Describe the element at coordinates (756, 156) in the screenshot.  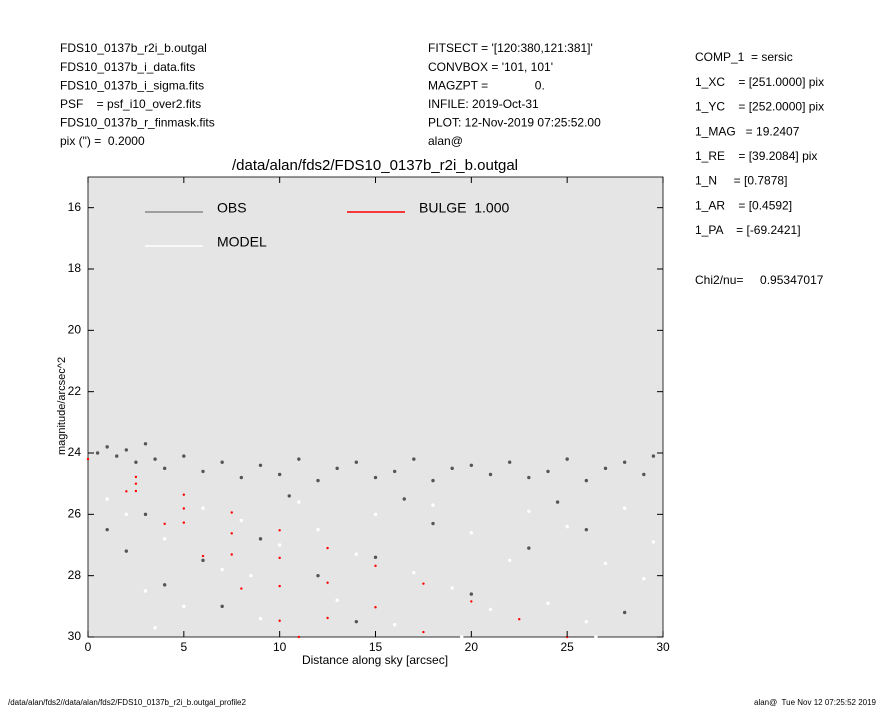
I see `header-right-line: 1_RE = [39.2084] pix` at that location.